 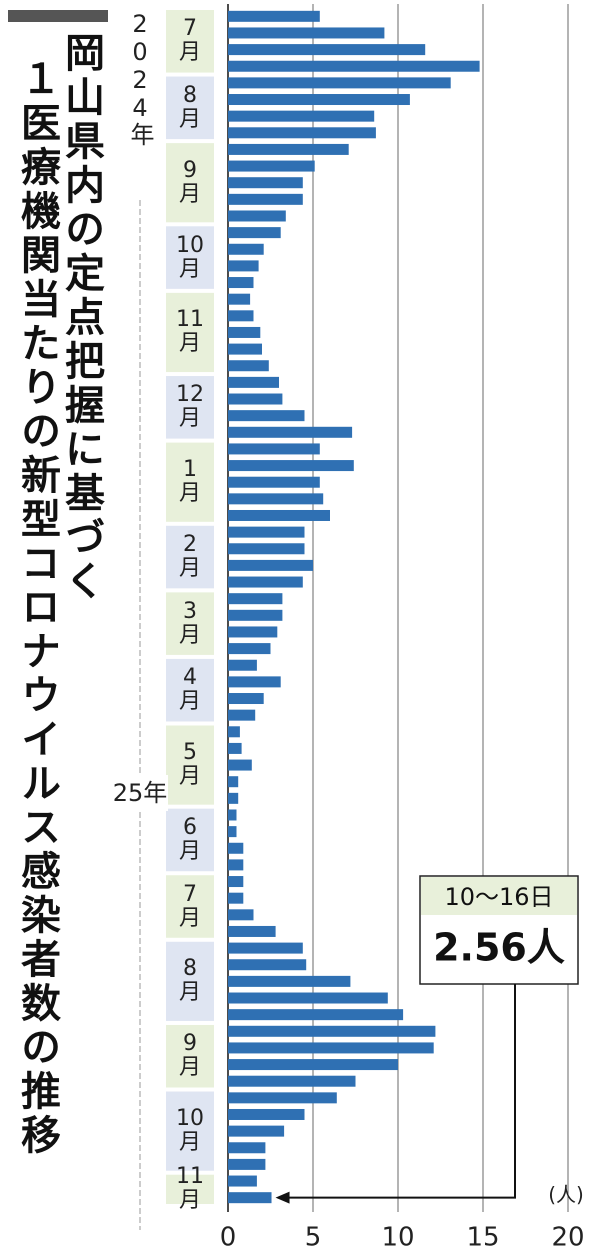 I want to click on month-label: 5月, so click(x=189, y=765).